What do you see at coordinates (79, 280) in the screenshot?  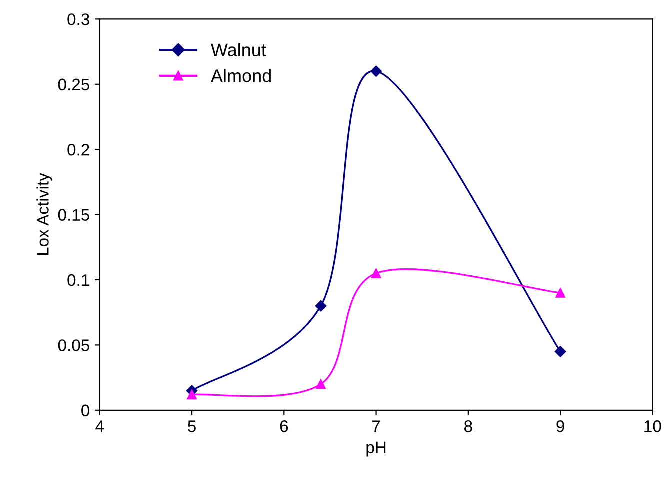 I see `y-tick-label: 0.1` at bounding box center [79, 280].